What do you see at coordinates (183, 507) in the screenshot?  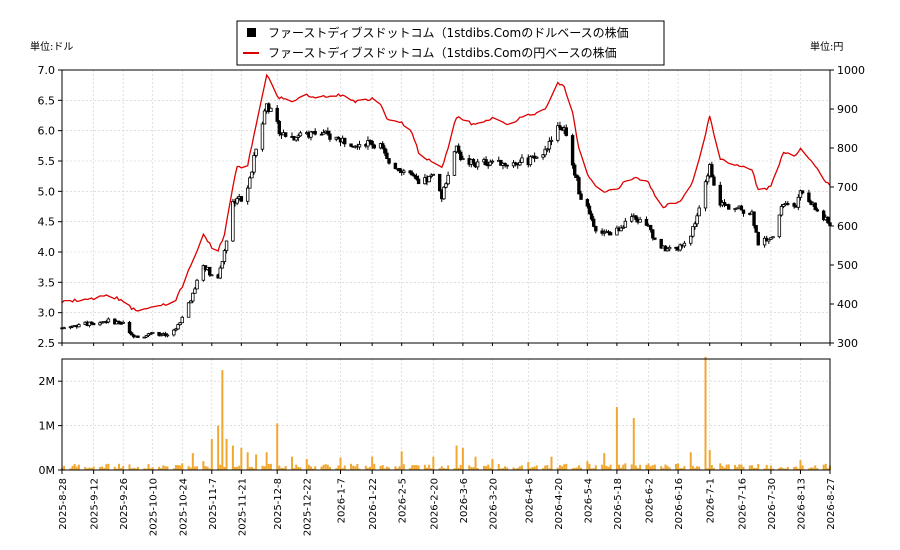 I see `x-tick-label: 2025-10-24` at bounding box center [183, 507].